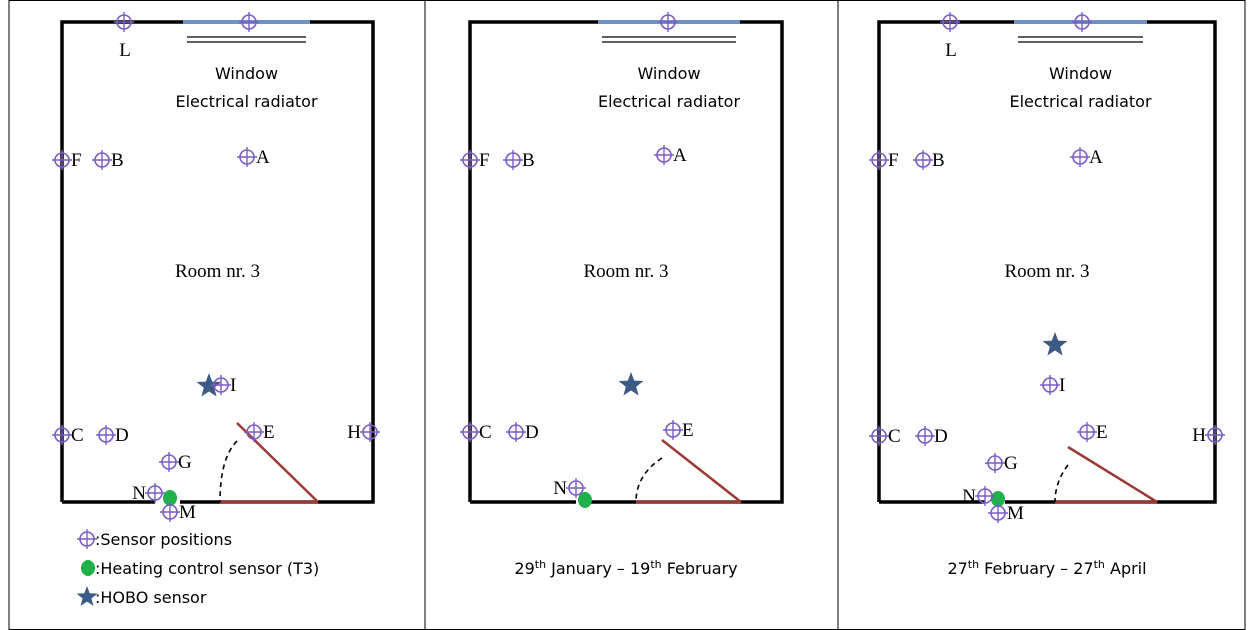 Image resolution: width=1253 pixels, height=630 pixels. What do you see at coordinates (957, 568) in the screenshot?
I see `caption-part: 27` at bounding box center [957, 568].